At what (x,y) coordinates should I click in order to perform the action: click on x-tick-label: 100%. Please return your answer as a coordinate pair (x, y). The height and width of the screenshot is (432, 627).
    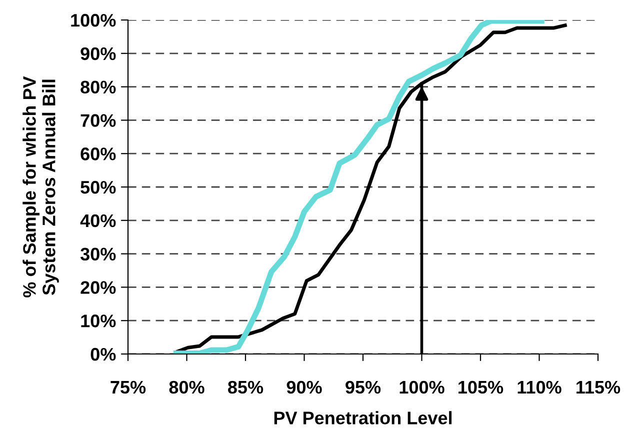
    Looking at the image, I should click on (422, 387).